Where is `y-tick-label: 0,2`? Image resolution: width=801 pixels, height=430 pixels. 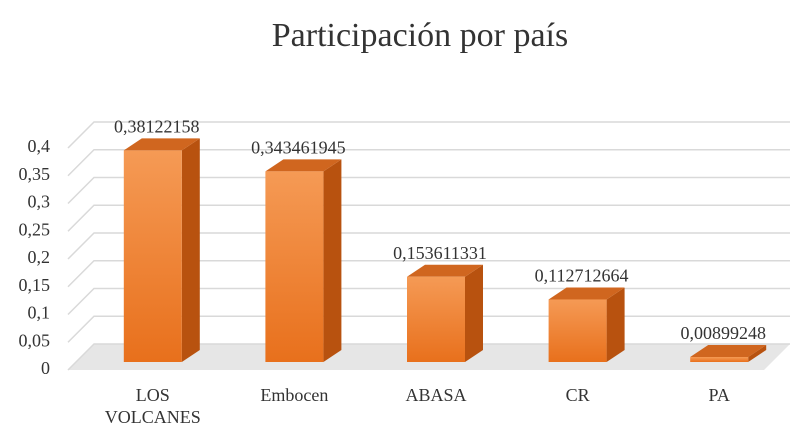
y-tick-label: 0,2 is located at coordinates (39, 257).